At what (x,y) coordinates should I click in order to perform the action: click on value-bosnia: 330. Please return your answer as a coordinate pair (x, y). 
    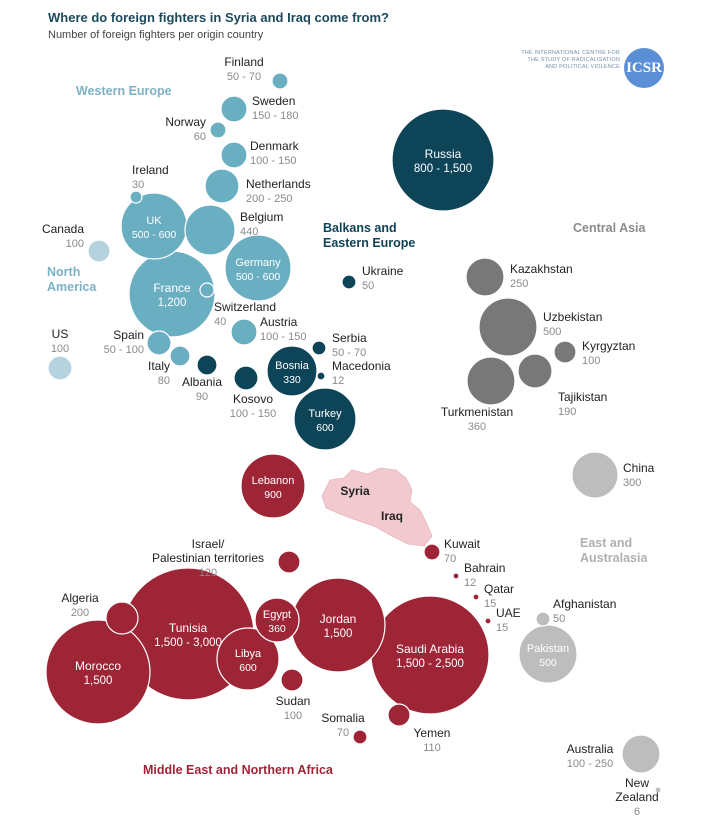
    Looking at the image, I should click on (292, 380).